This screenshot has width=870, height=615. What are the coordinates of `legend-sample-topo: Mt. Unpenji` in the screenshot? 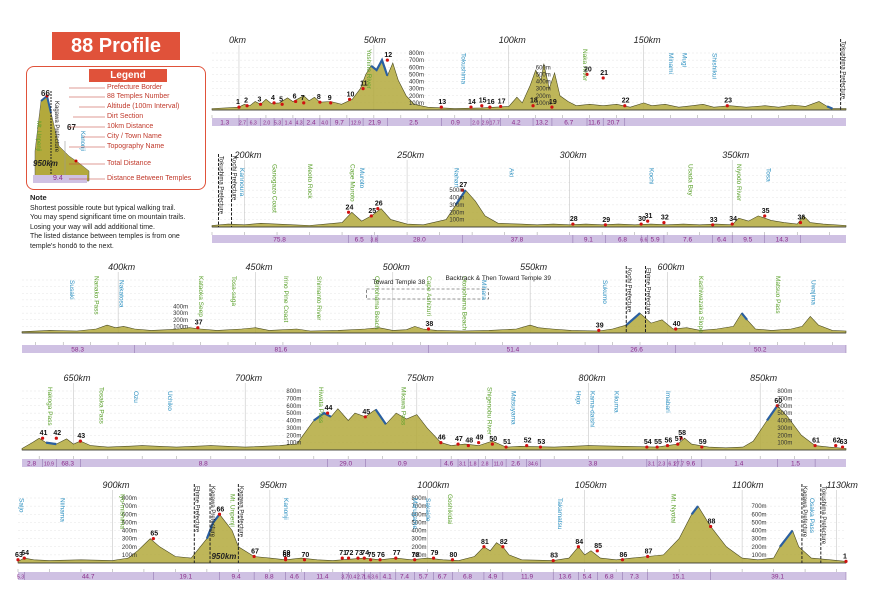 It's located at (38, 136).